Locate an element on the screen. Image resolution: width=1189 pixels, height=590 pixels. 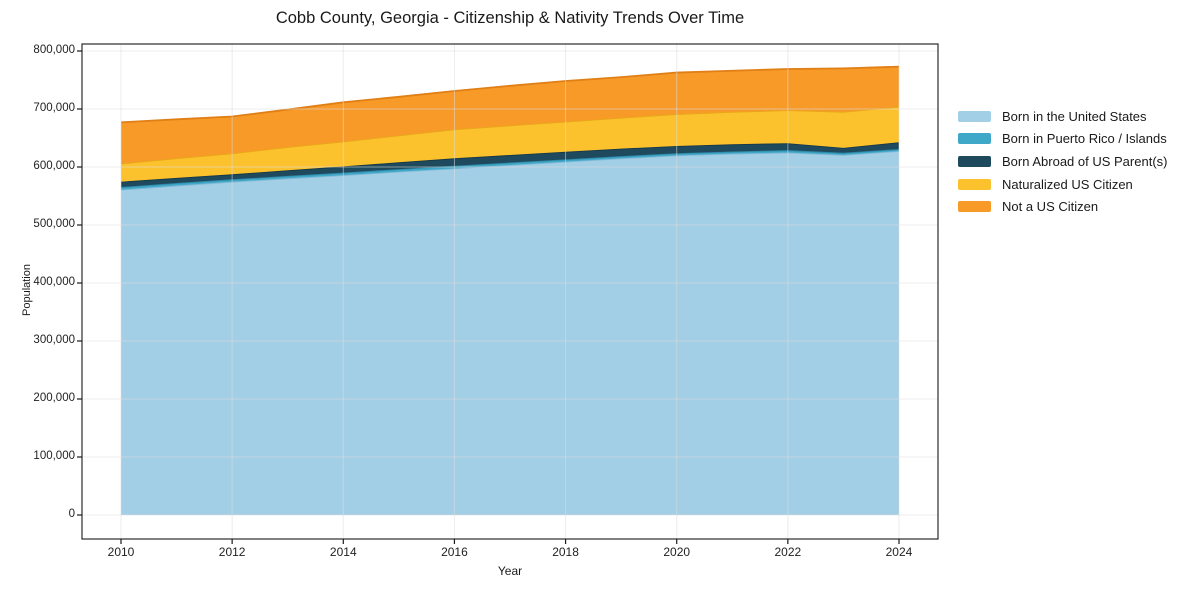
legend-label: Born in the United States is located at coordinates (1074, 116).